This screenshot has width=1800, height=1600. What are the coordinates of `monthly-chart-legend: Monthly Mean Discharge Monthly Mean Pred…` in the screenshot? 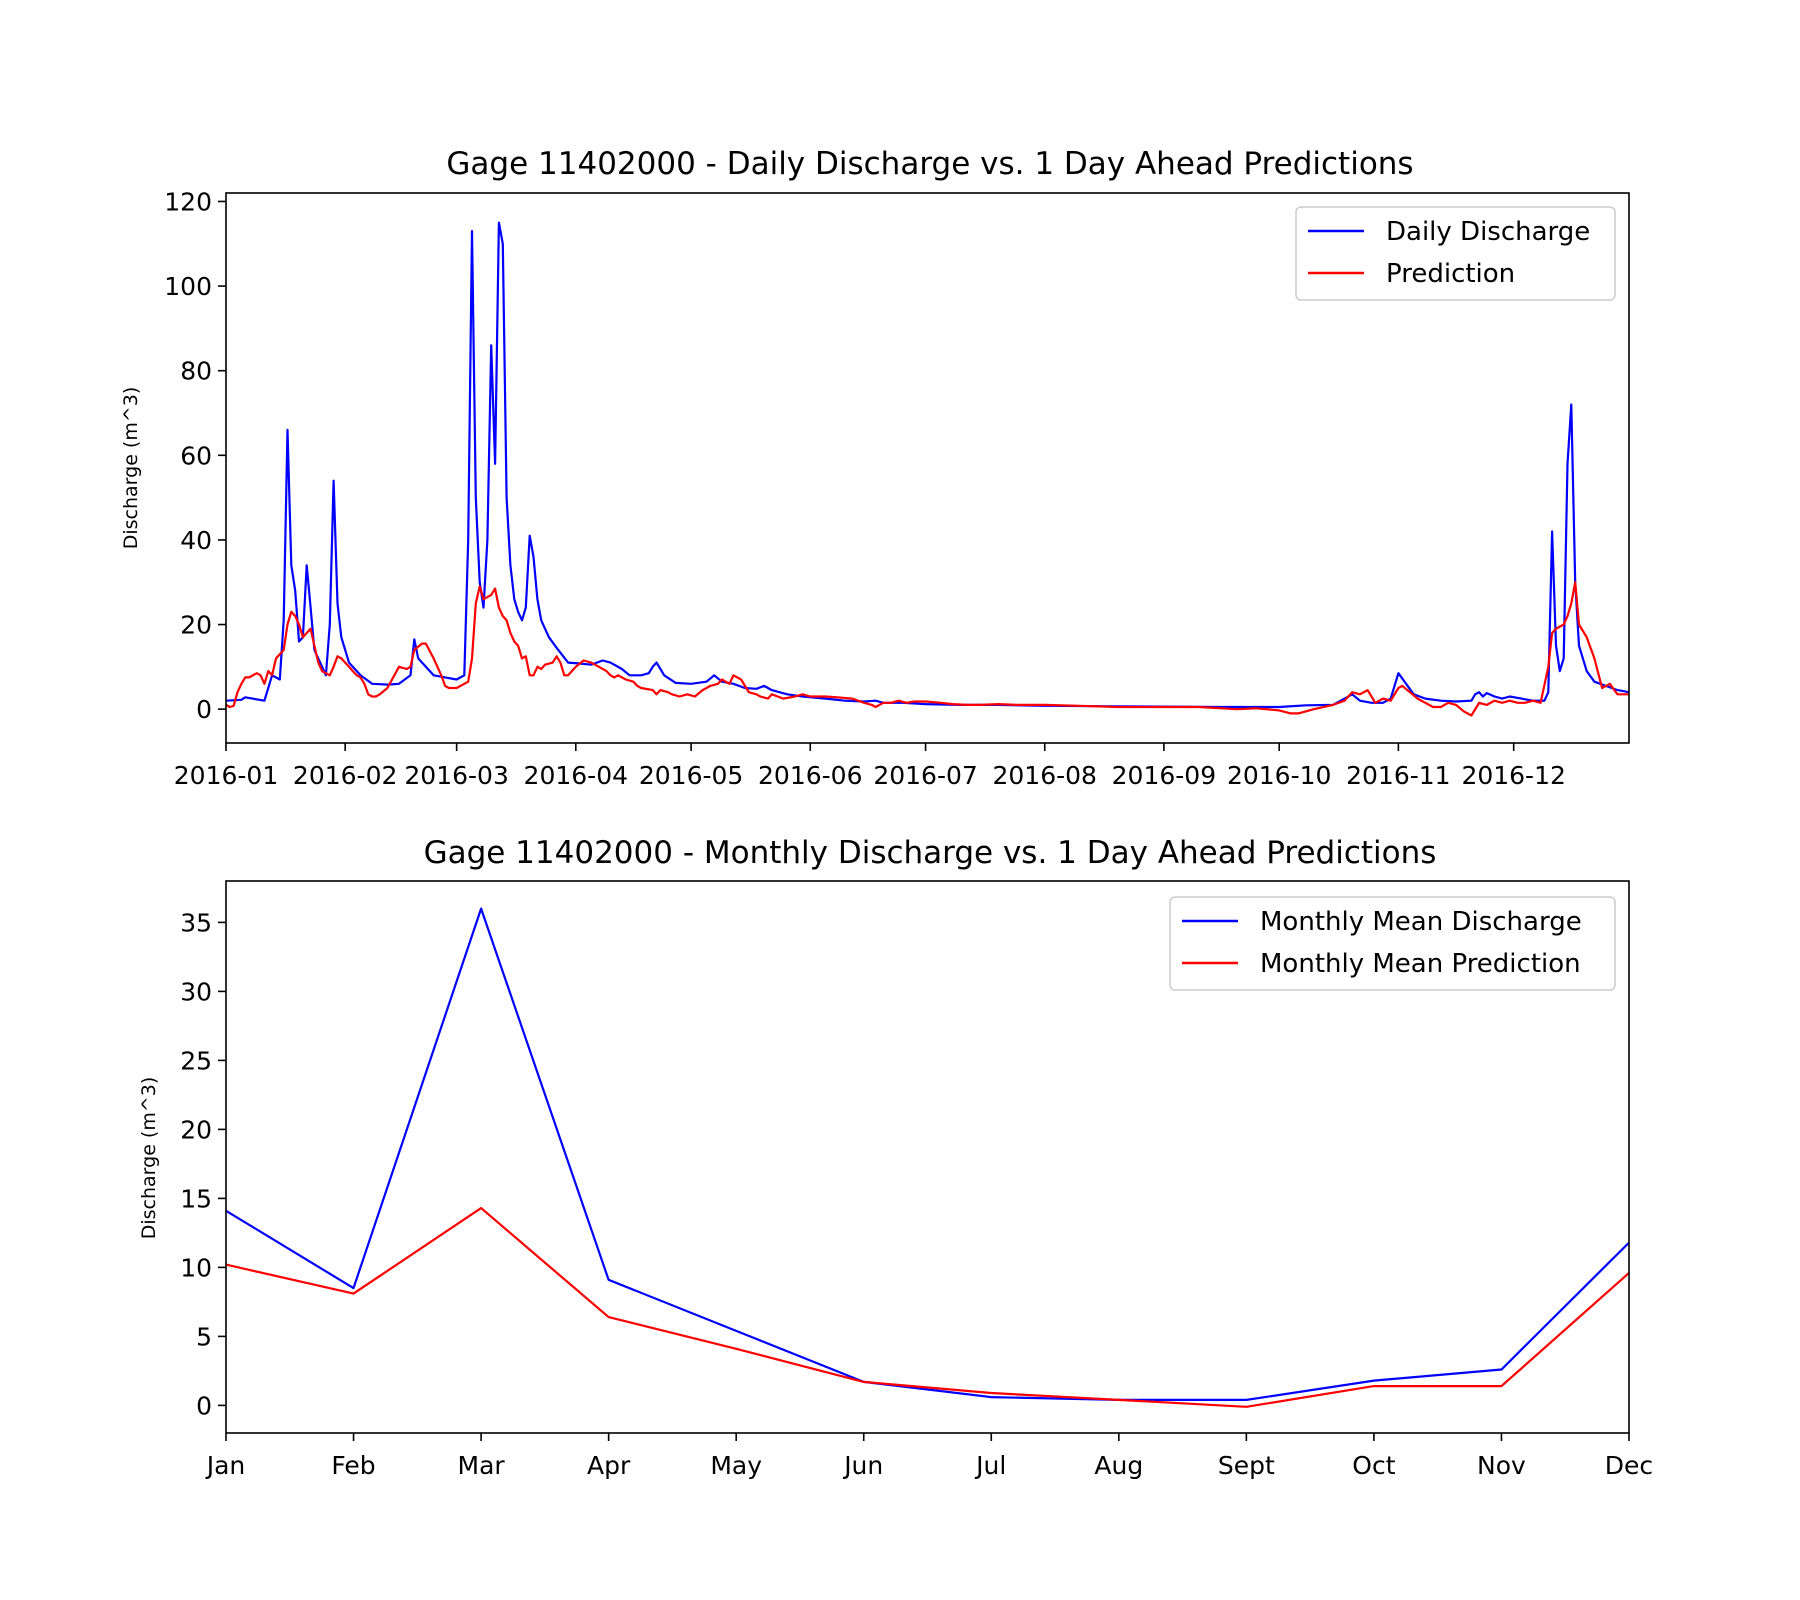 It's located at (1392, 943).